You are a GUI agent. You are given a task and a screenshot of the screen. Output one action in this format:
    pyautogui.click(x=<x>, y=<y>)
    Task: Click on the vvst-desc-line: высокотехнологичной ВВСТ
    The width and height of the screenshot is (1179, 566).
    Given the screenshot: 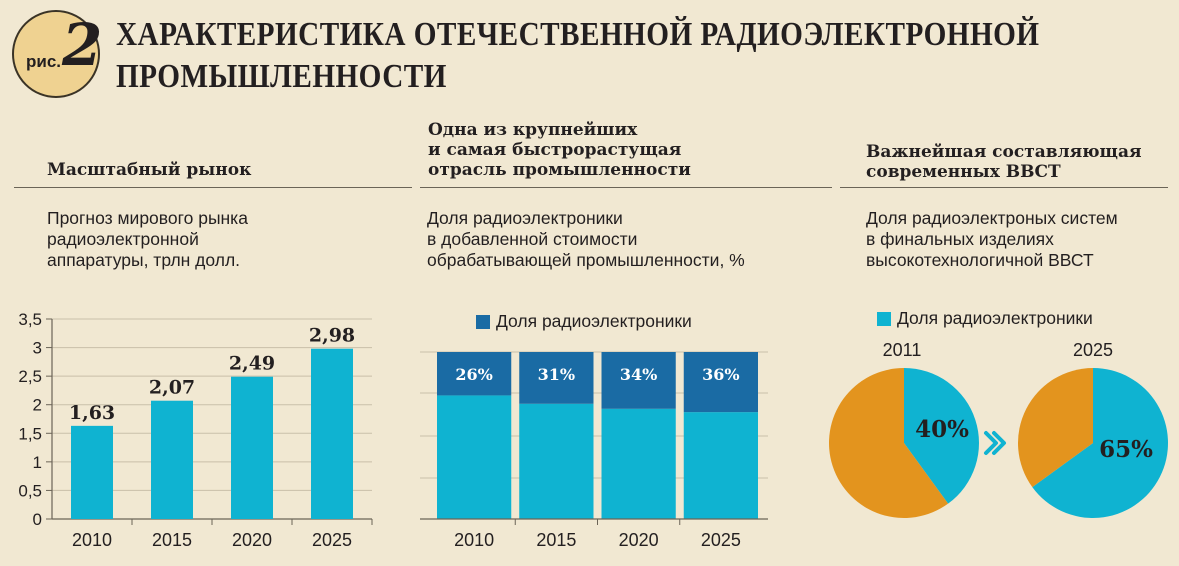 What is the action you would take?
    pyautogui.click(x=980, y=260)
    